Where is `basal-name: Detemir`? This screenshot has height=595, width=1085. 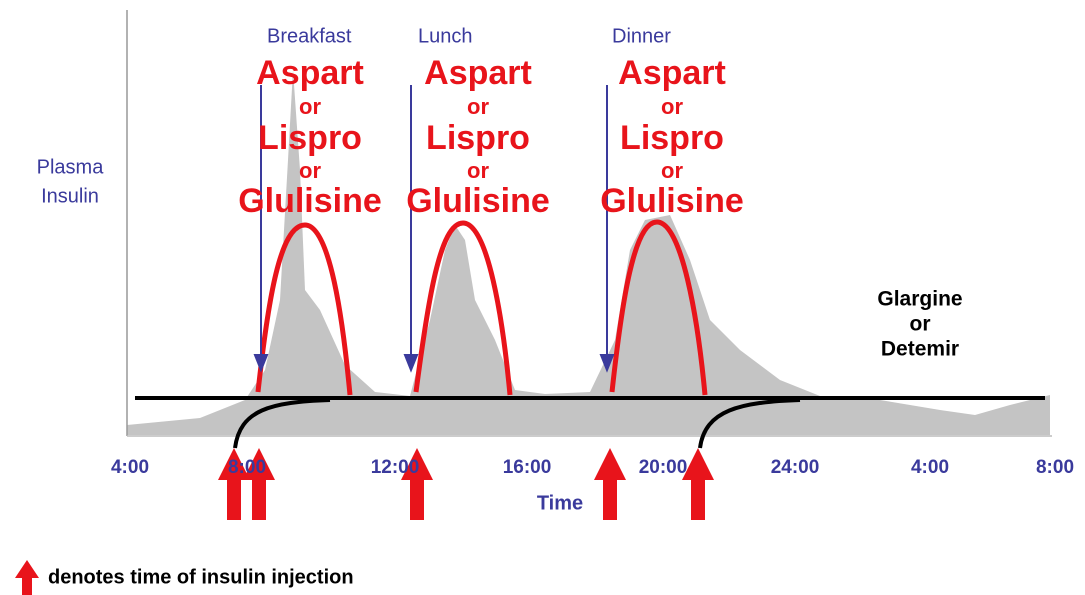 basal-name: Detemir is located at coordinates (920, 349).